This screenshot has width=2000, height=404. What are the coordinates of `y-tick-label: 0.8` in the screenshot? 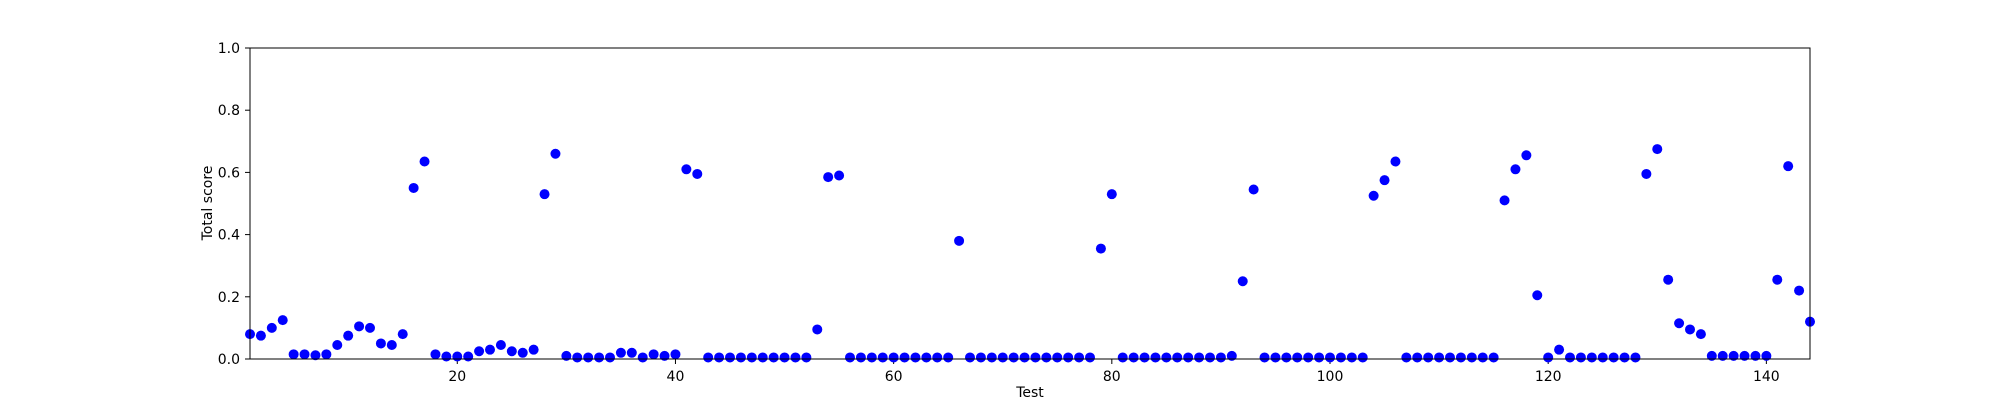 It's located at (229, 111).